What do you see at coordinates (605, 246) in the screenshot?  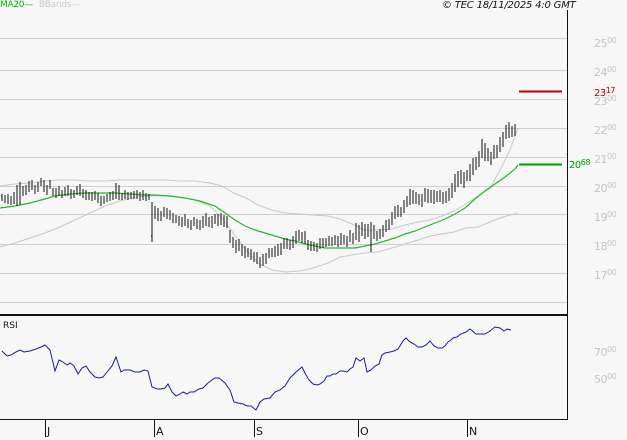 I see `price-label-1800: 1800` at bounding box center [605, 246].